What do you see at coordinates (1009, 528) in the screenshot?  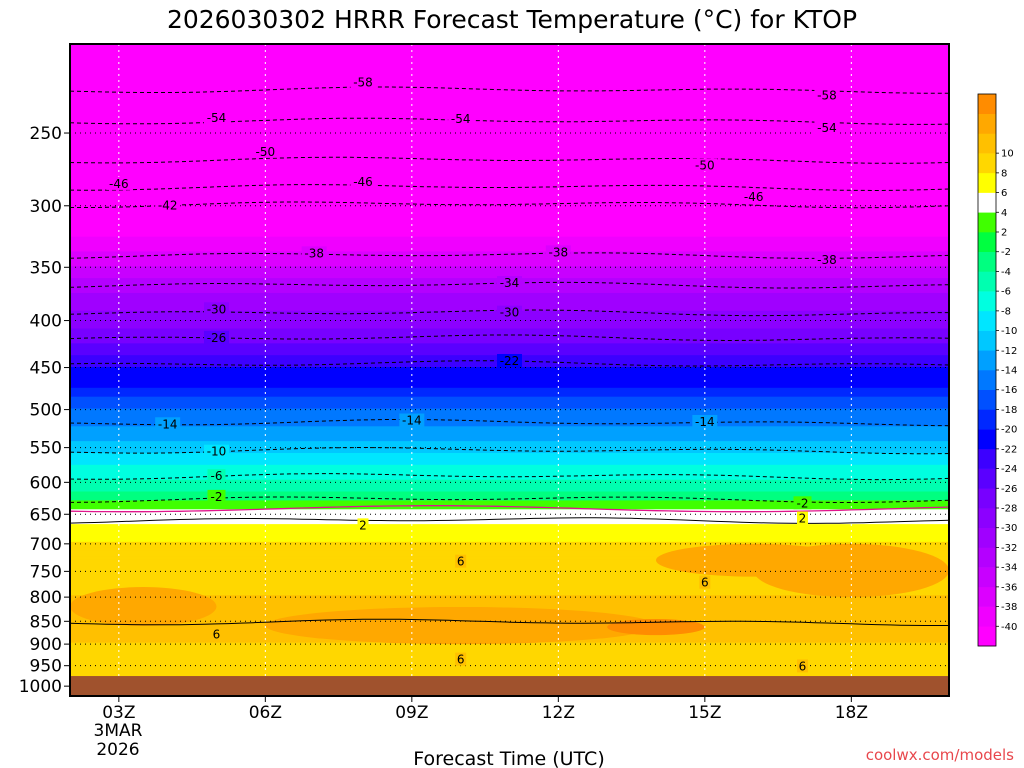 I see `colorbar-label: -30` at bounding box center [1009, 528].